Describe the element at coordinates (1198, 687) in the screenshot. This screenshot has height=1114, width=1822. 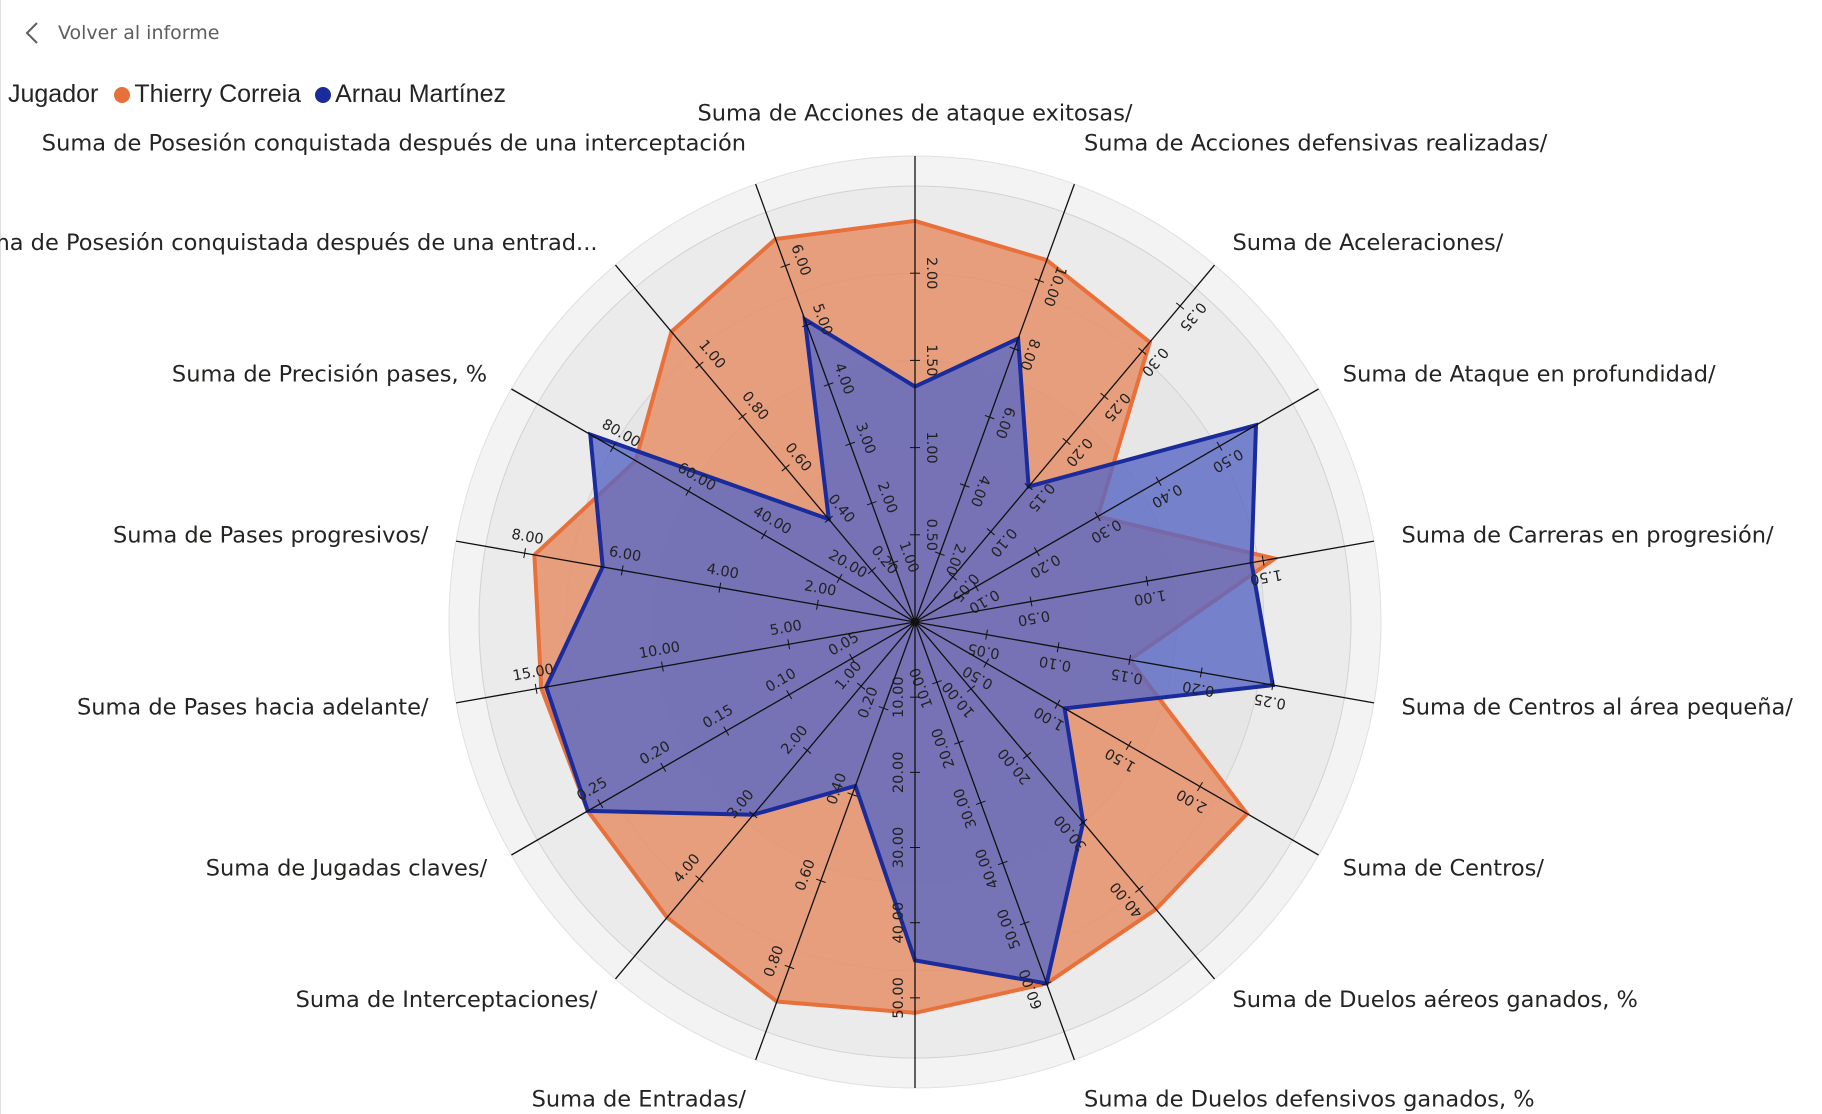
I see `radar-tick-label: 0.20` at that location.